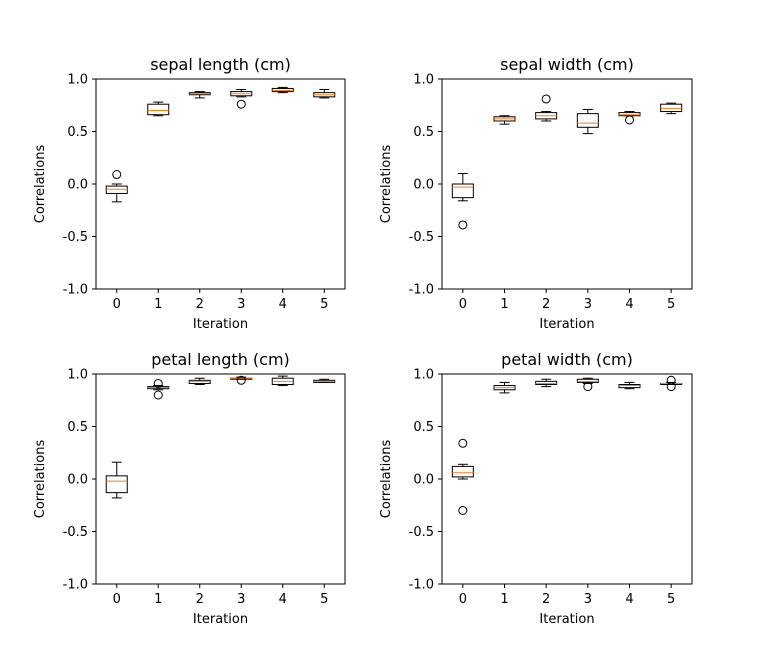 The image size is (769, 656). What do you see at coordinates (220, 64) in the screenshot?
I see `chart-title: sepal length (cm)` at bounding box center [220, 64].